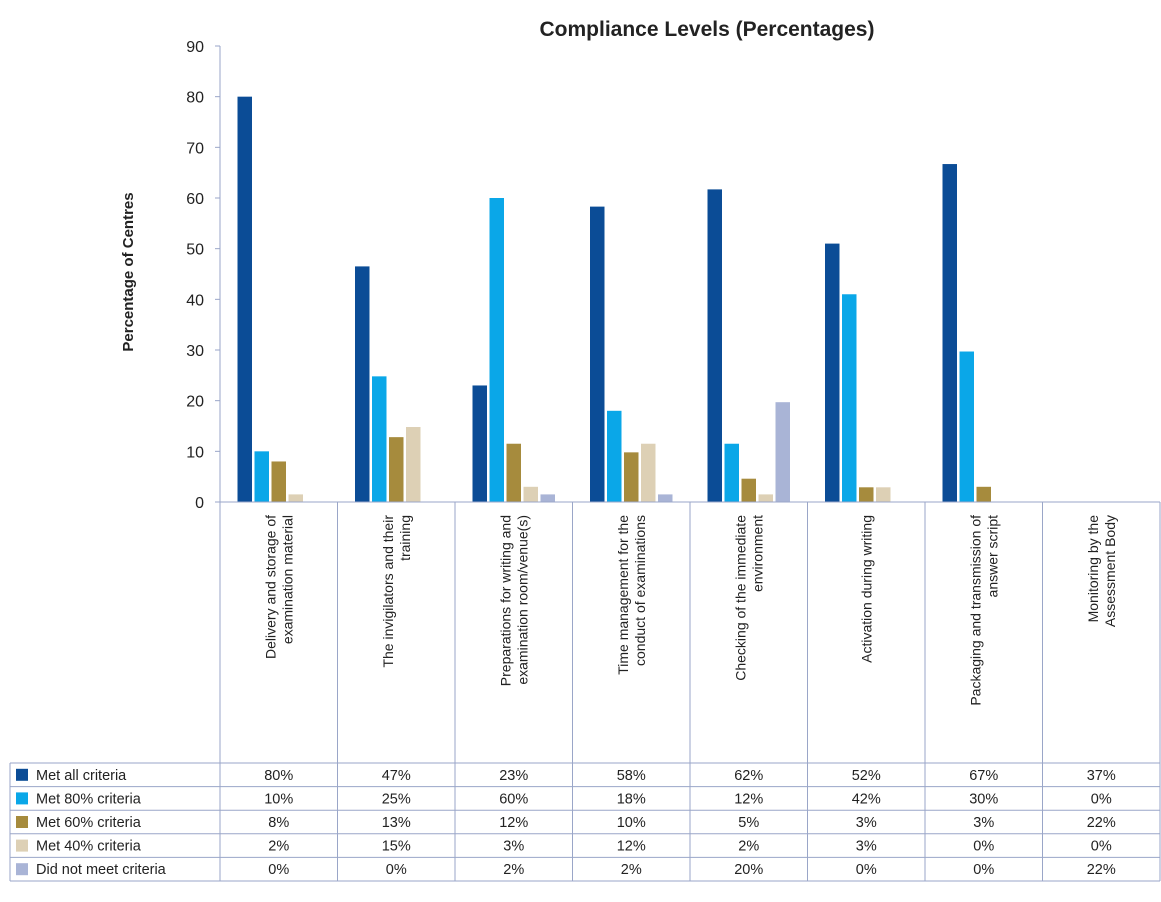 The width and height of the screenshot is (1161, 902). I want to click on y-tick-label: 10, so click(195, 452).